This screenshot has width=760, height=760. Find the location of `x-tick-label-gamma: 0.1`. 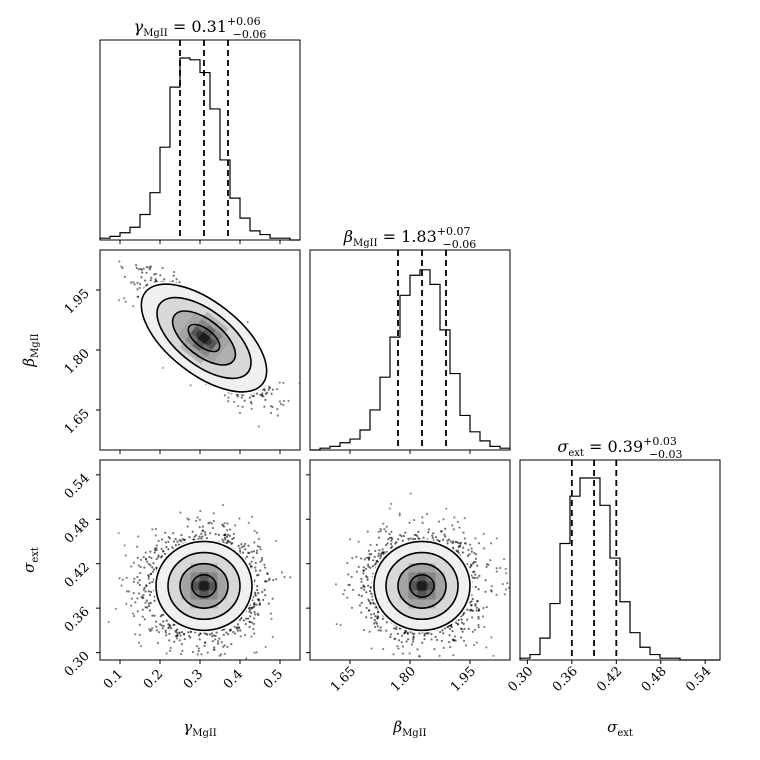

x-tick-label-gamma: 0.1 is located at coordinates (113, 679).